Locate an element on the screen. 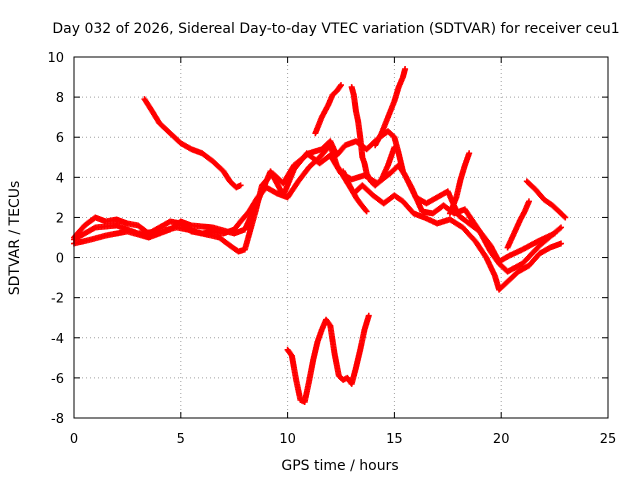  series-negative-arc is located at coordinates (328, 358).